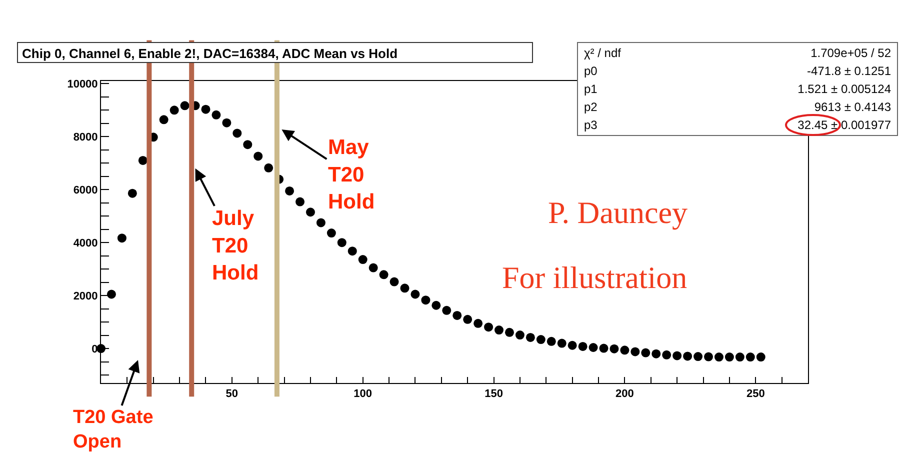 The image size is (906, 464). Describe the element at coordinates (755, 394) in the screenshot. I see `x-tick-label: 250` at that location.